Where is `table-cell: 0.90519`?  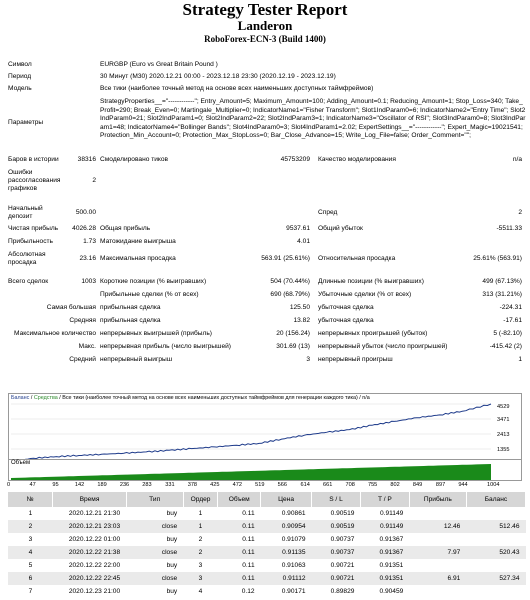
table-cell: 0.90519 is located at coordinates (342, 513).